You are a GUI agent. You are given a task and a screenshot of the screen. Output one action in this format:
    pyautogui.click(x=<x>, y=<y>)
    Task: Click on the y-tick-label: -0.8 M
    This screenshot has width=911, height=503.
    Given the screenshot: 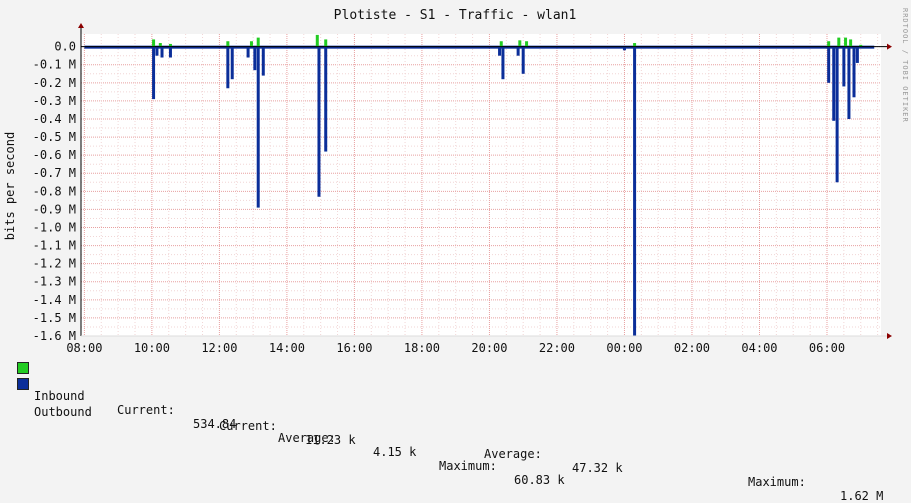 What is the action you would take?
    pyautogui.click(x=54, y=191)
    